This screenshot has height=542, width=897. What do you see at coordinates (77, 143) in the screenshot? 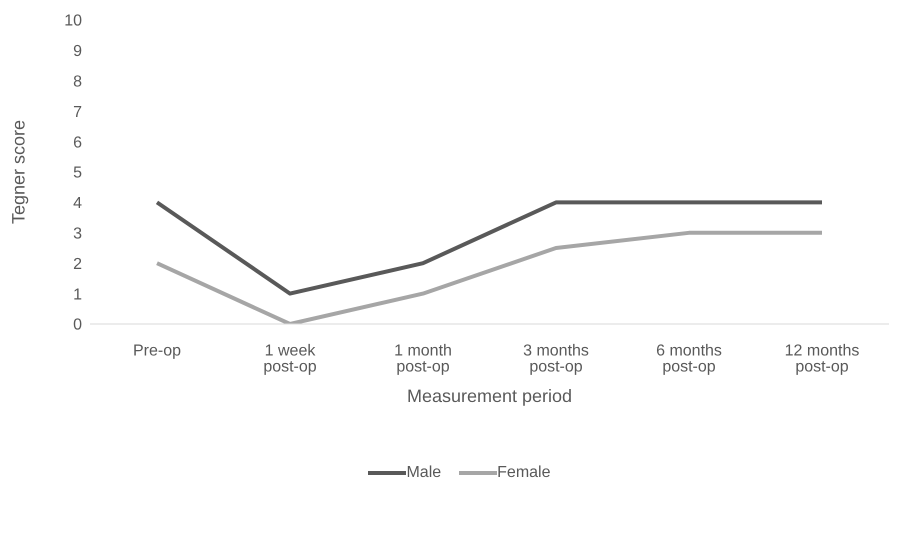
I see `y-tick-label: 6` at bounding box center [77, 143].